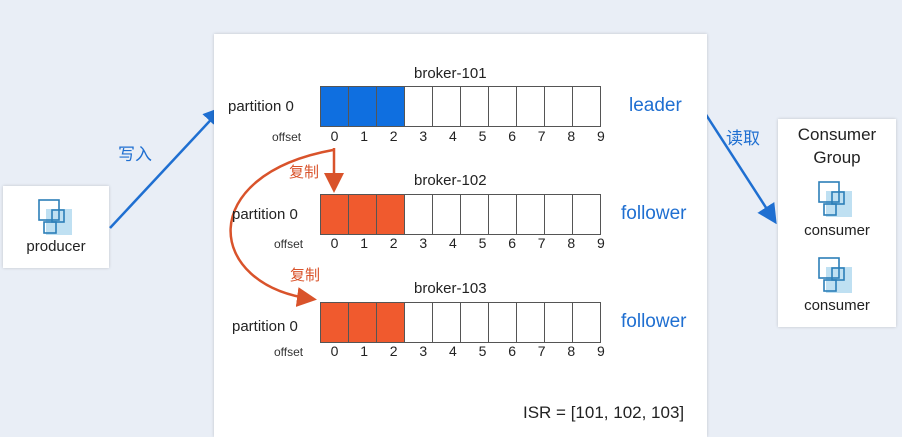 The height and width of the screenshot is (437, 902). What do you see at coordinates (655, 105) in the screenshot?
I see `role-label: leader` at bounding box center [655, 105].